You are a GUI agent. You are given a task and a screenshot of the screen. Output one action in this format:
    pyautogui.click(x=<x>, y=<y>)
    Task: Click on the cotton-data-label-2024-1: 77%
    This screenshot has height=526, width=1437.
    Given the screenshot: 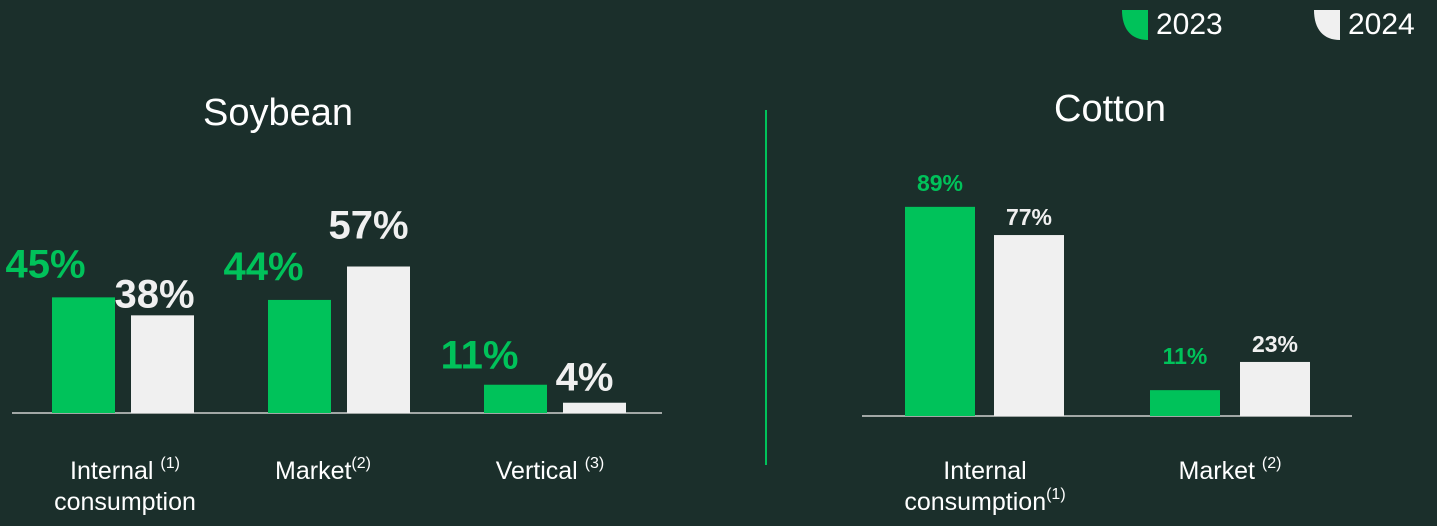 What is the action you would take?
    pyautogui.click(x=1029, y=217)
    